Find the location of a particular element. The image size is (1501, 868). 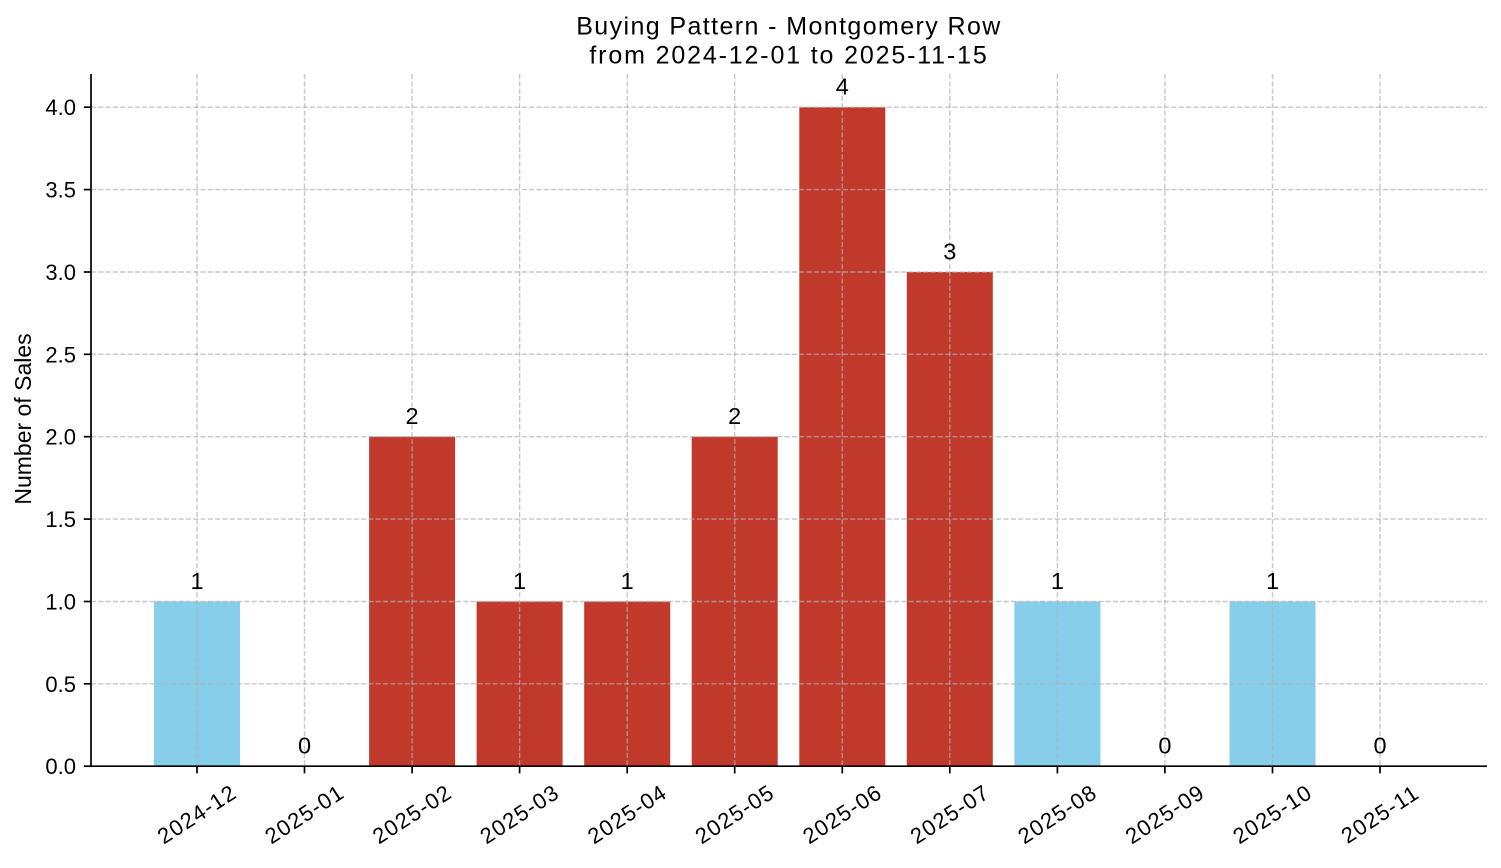

svg-text: 2025-07 is located at coordinates (950, 814).